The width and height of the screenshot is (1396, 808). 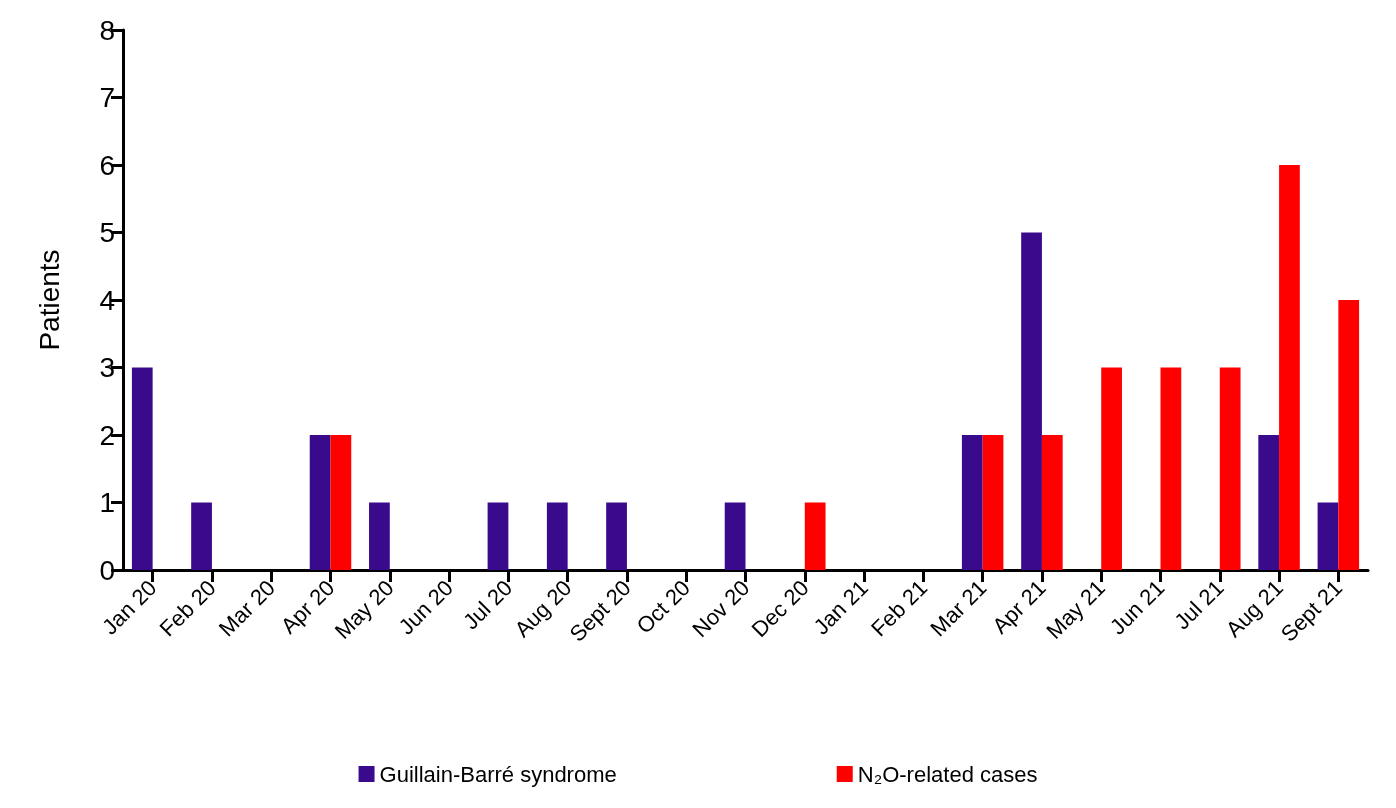 What do you see at coordinates (107, 300) in the screenshot?
I see `y-tick-label: 4` at bounding box center [107, 300].